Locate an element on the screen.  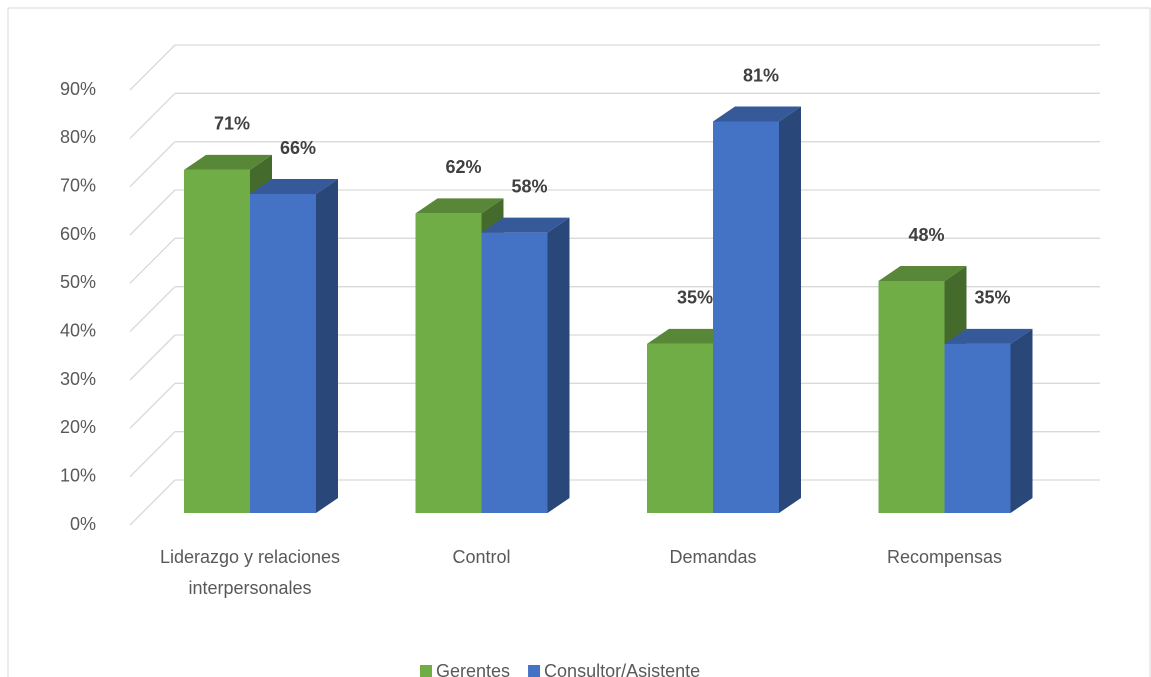
y-tick-label: 0% is located at coordinates (83, 524).